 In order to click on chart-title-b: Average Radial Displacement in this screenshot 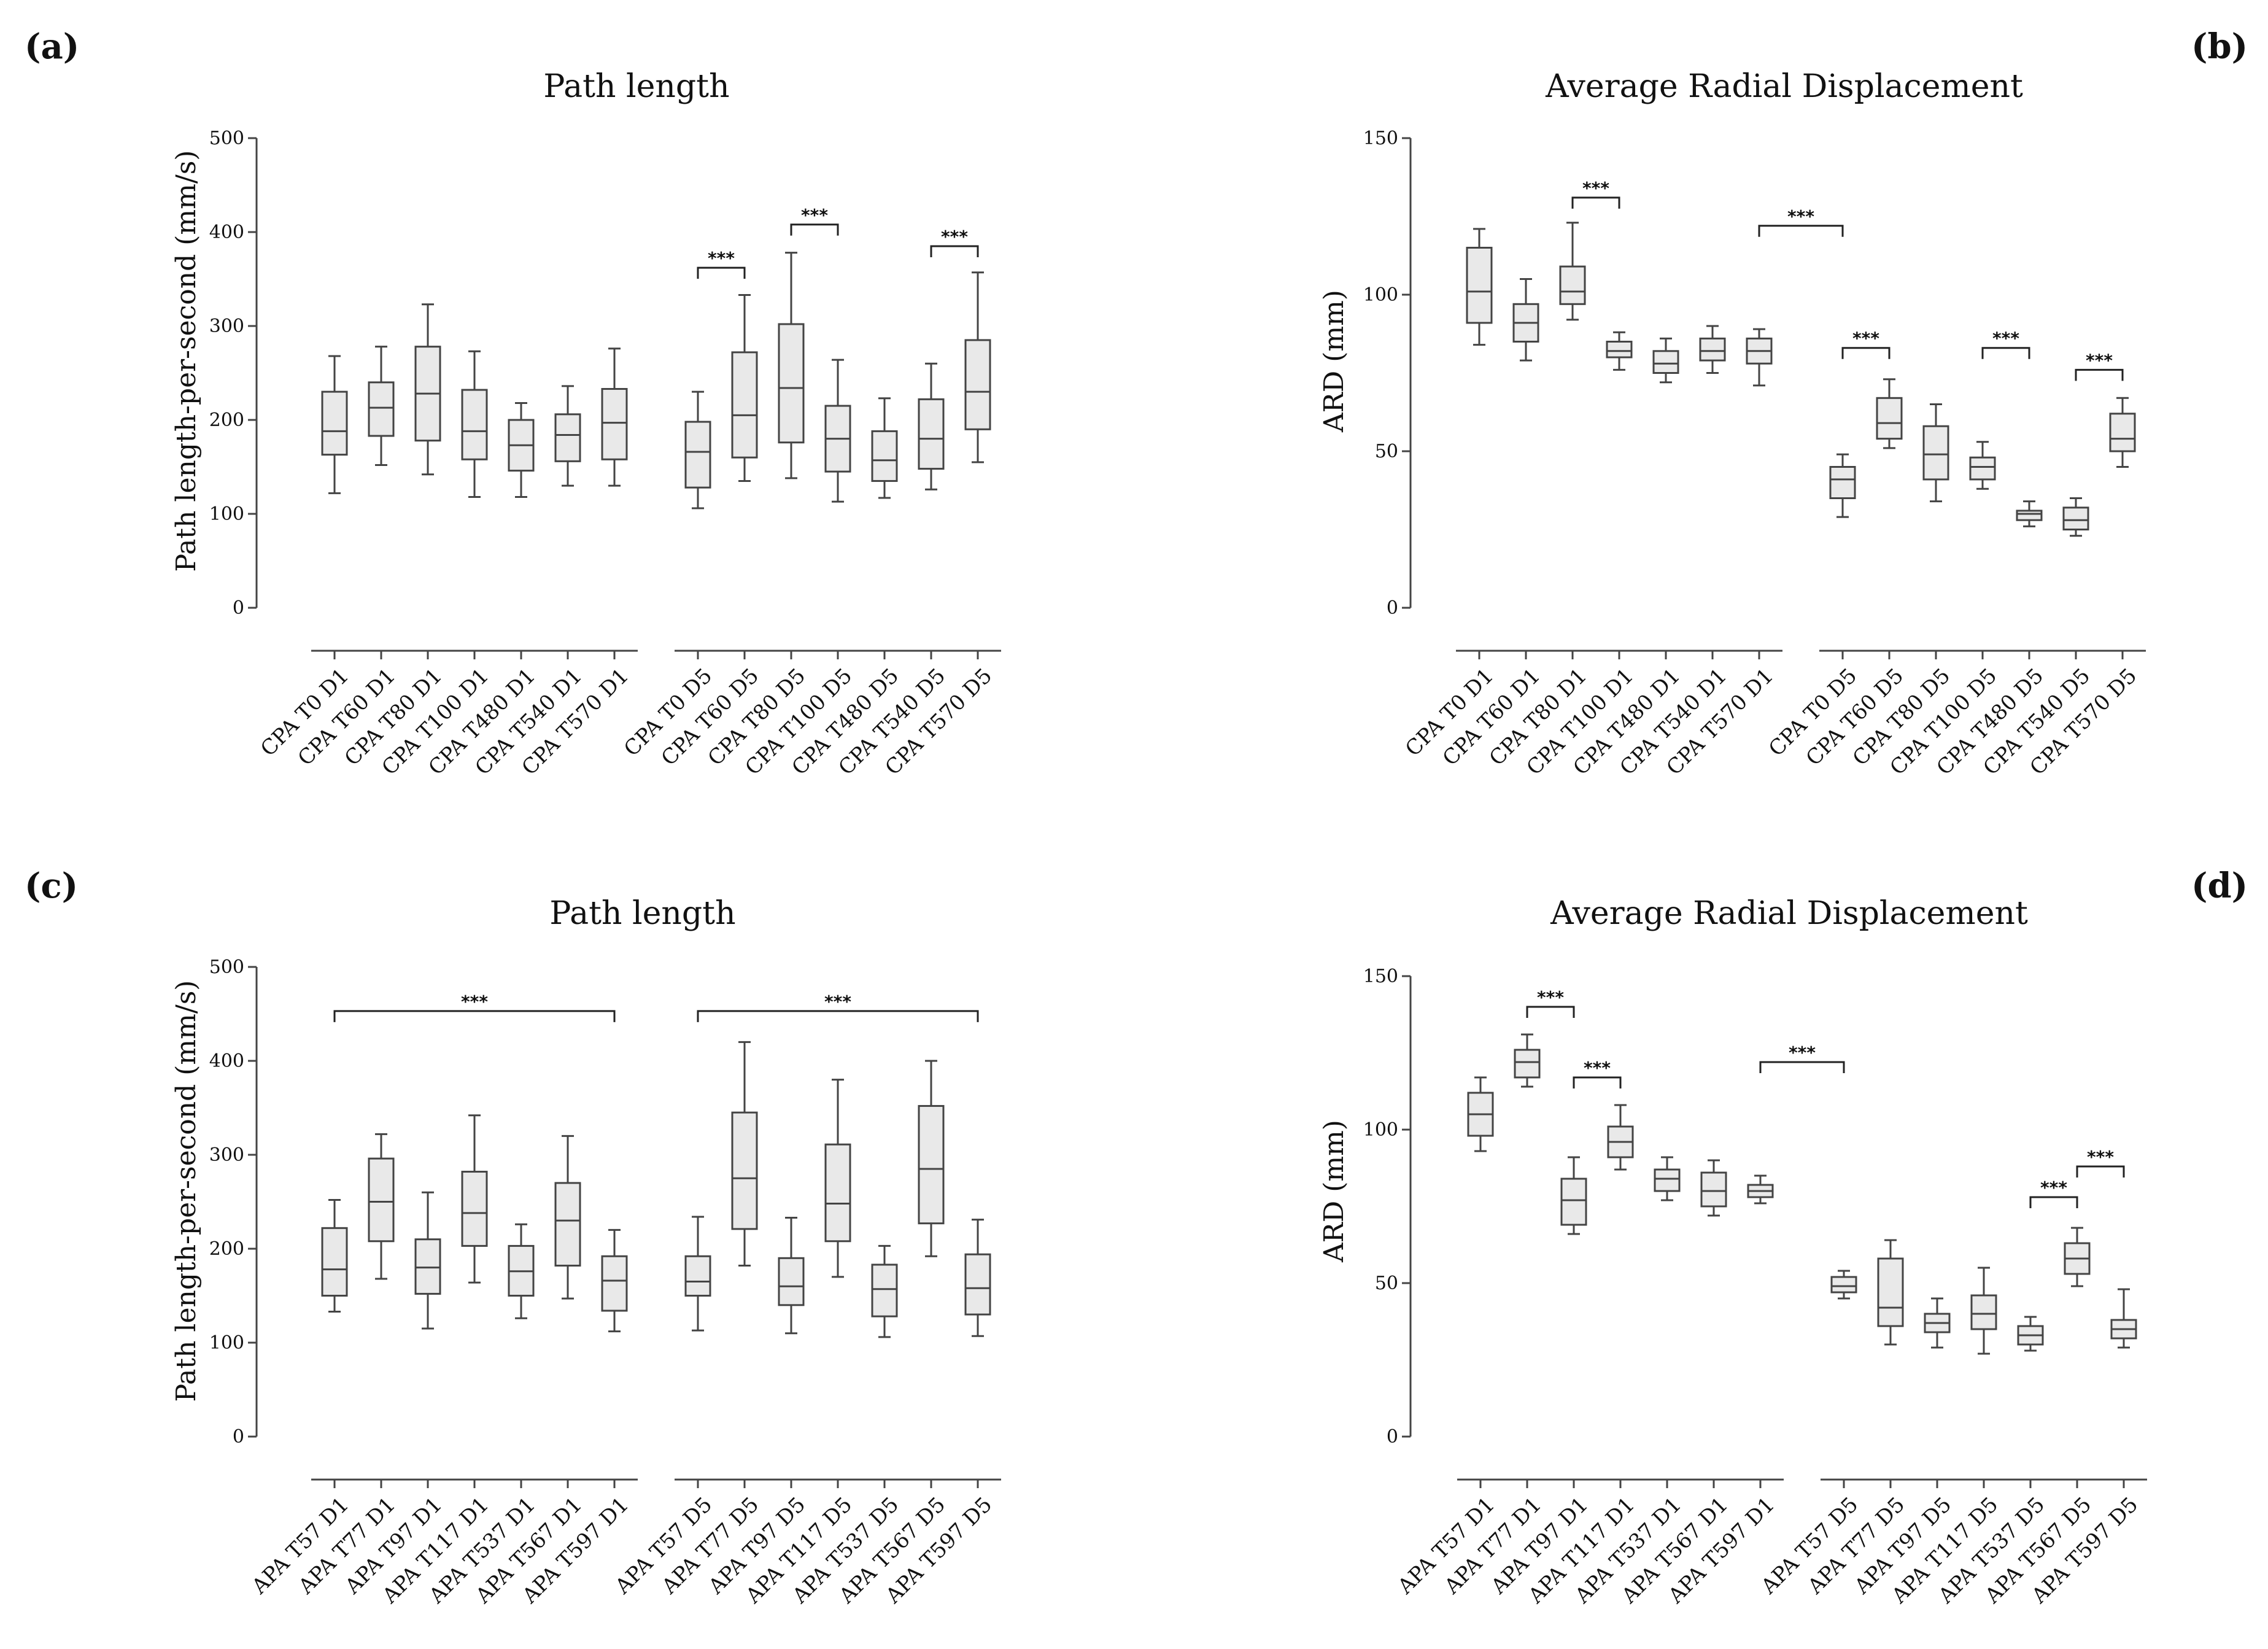, I will do `click(1784, 86)`.